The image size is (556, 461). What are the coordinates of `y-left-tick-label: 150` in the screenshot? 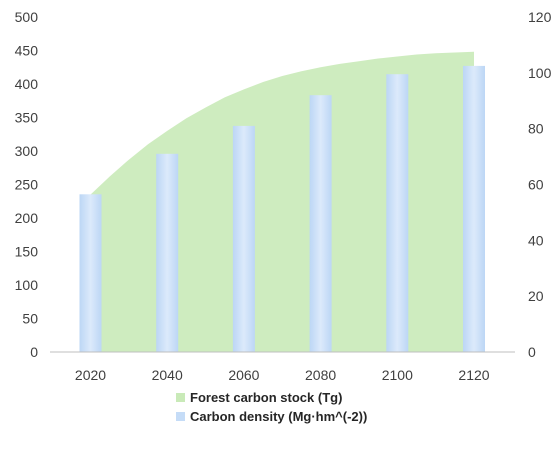 It's located at (27, 252).